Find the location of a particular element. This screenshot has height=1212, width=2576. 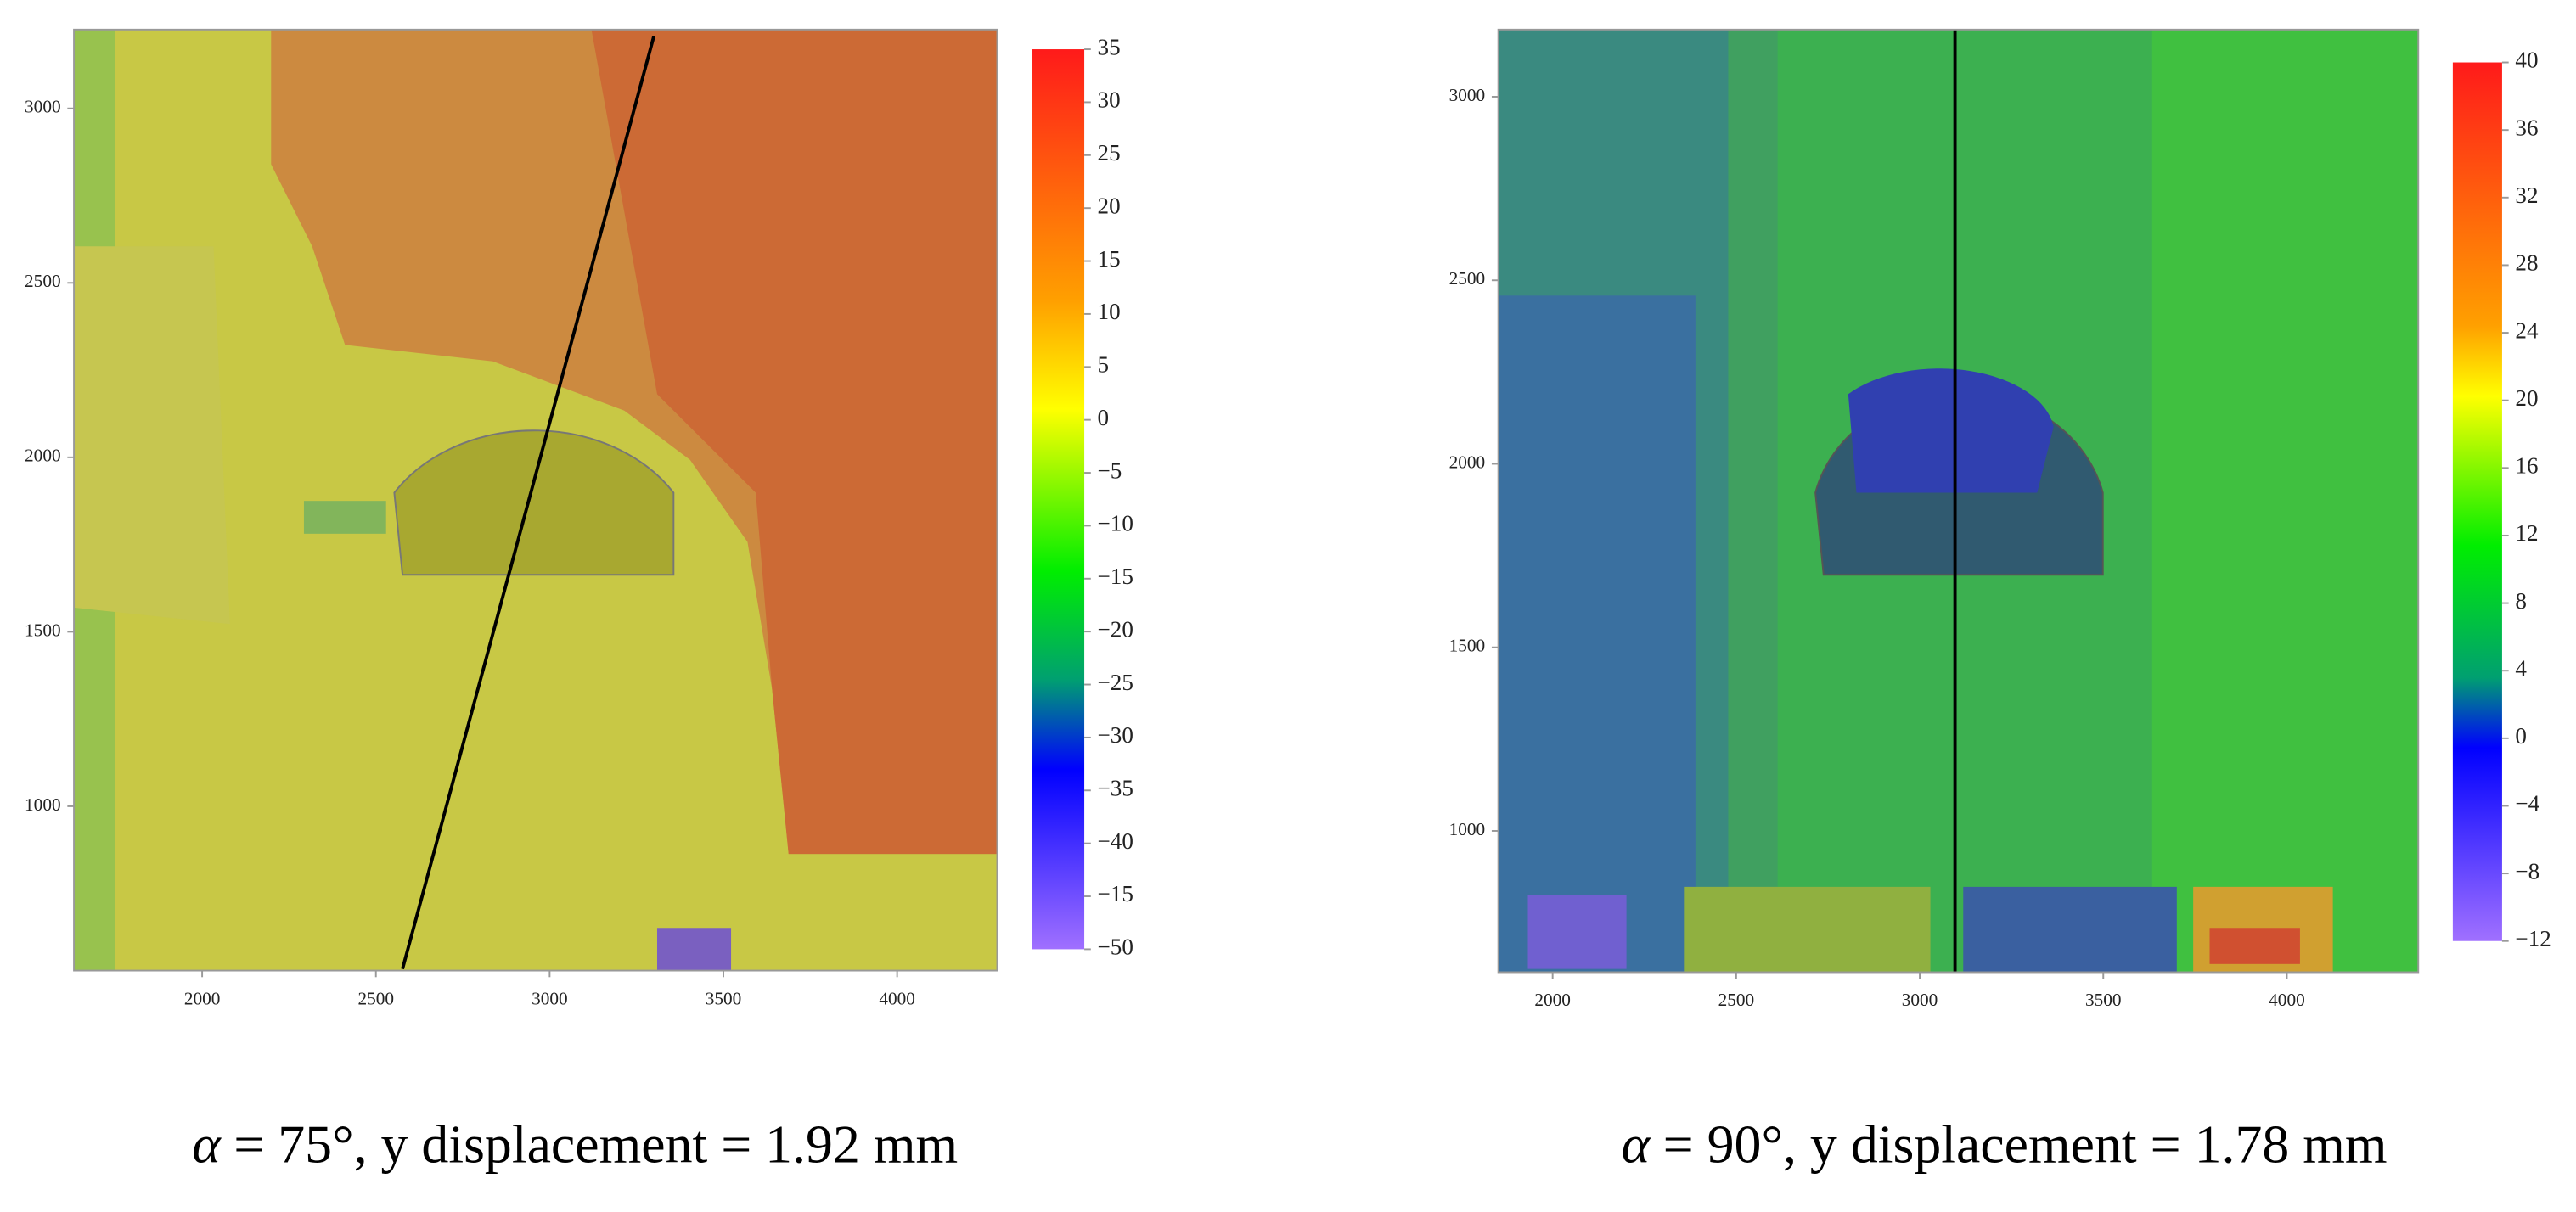

colorbar-tick-label: 12 is located at coordinates (2526, 533).